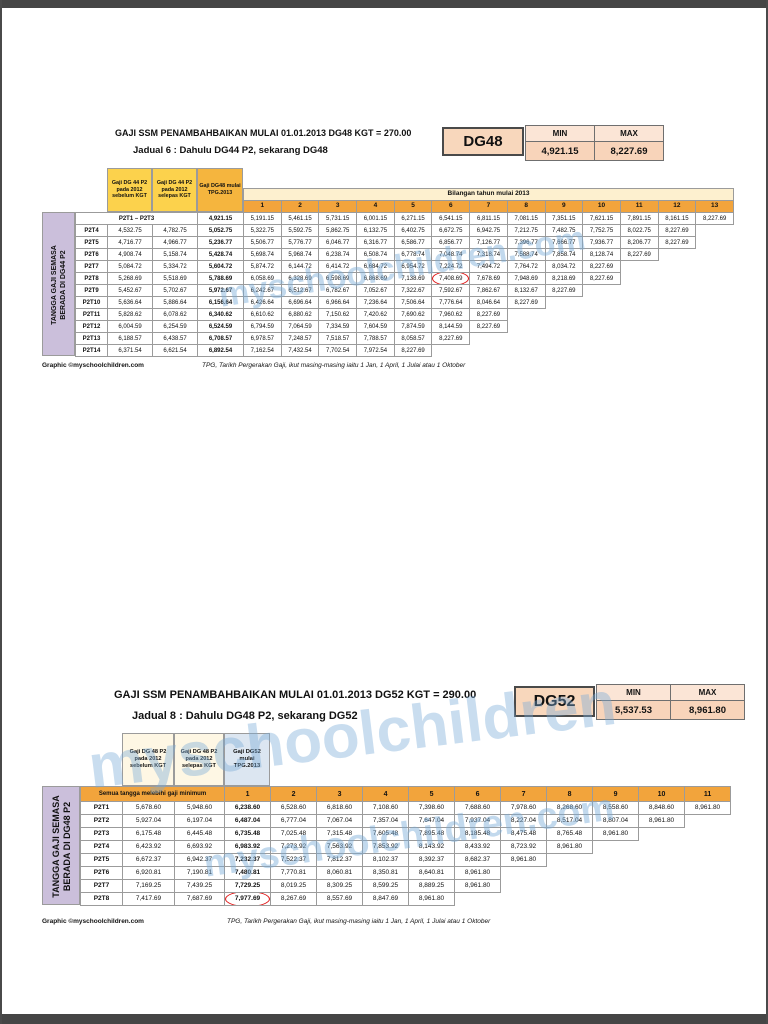  What do you see at coordinates (375, 266) in the screenshot?
I see `salary-year-4: 6,684.72` at bounding box center [375, 266].